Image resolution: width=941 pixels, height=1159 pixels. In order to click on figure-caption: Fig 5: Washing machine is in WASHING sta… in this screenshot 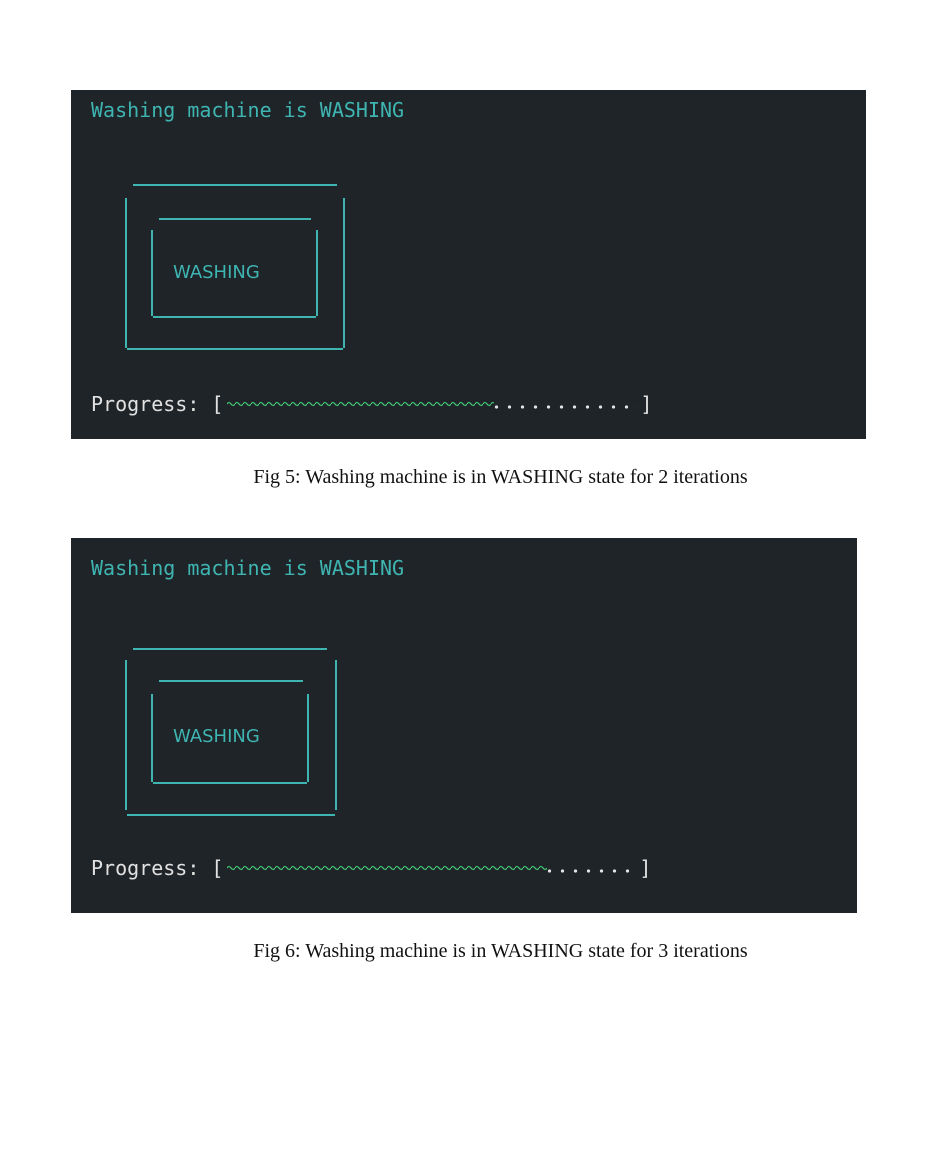, I will do `click(500, 477)`.